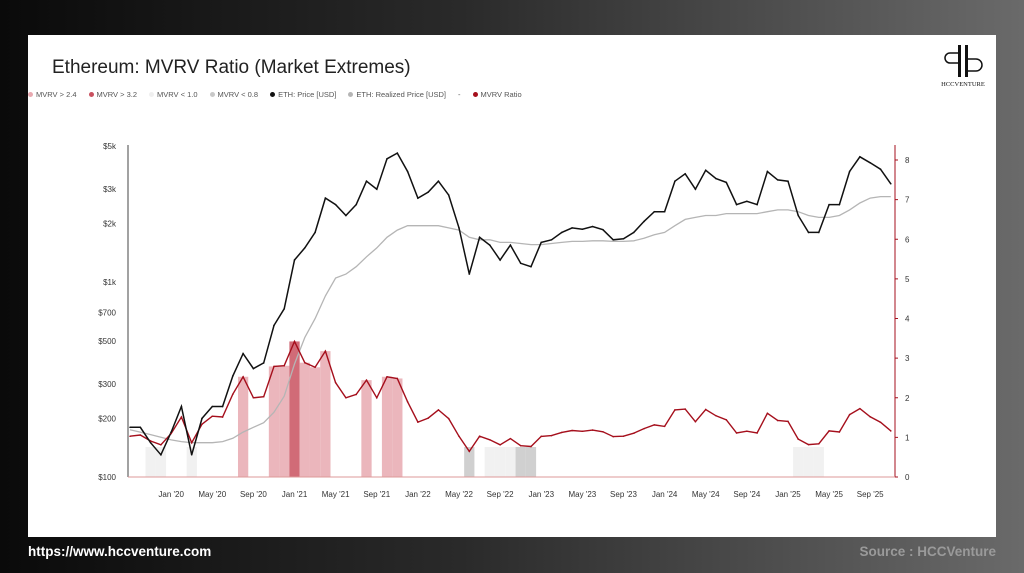 Image resolution: width=1024 pixels, height=573 pixels. I want to click on hccventure-logo: HCCVENTURE, so click(963, 66).